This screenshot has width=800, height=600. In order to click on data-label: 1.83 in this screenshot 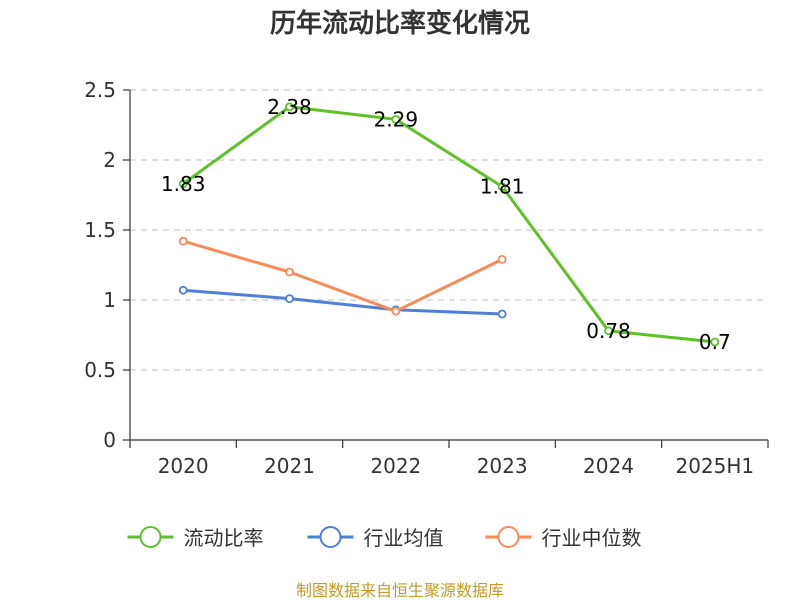, I will do `click(183, 184)`.